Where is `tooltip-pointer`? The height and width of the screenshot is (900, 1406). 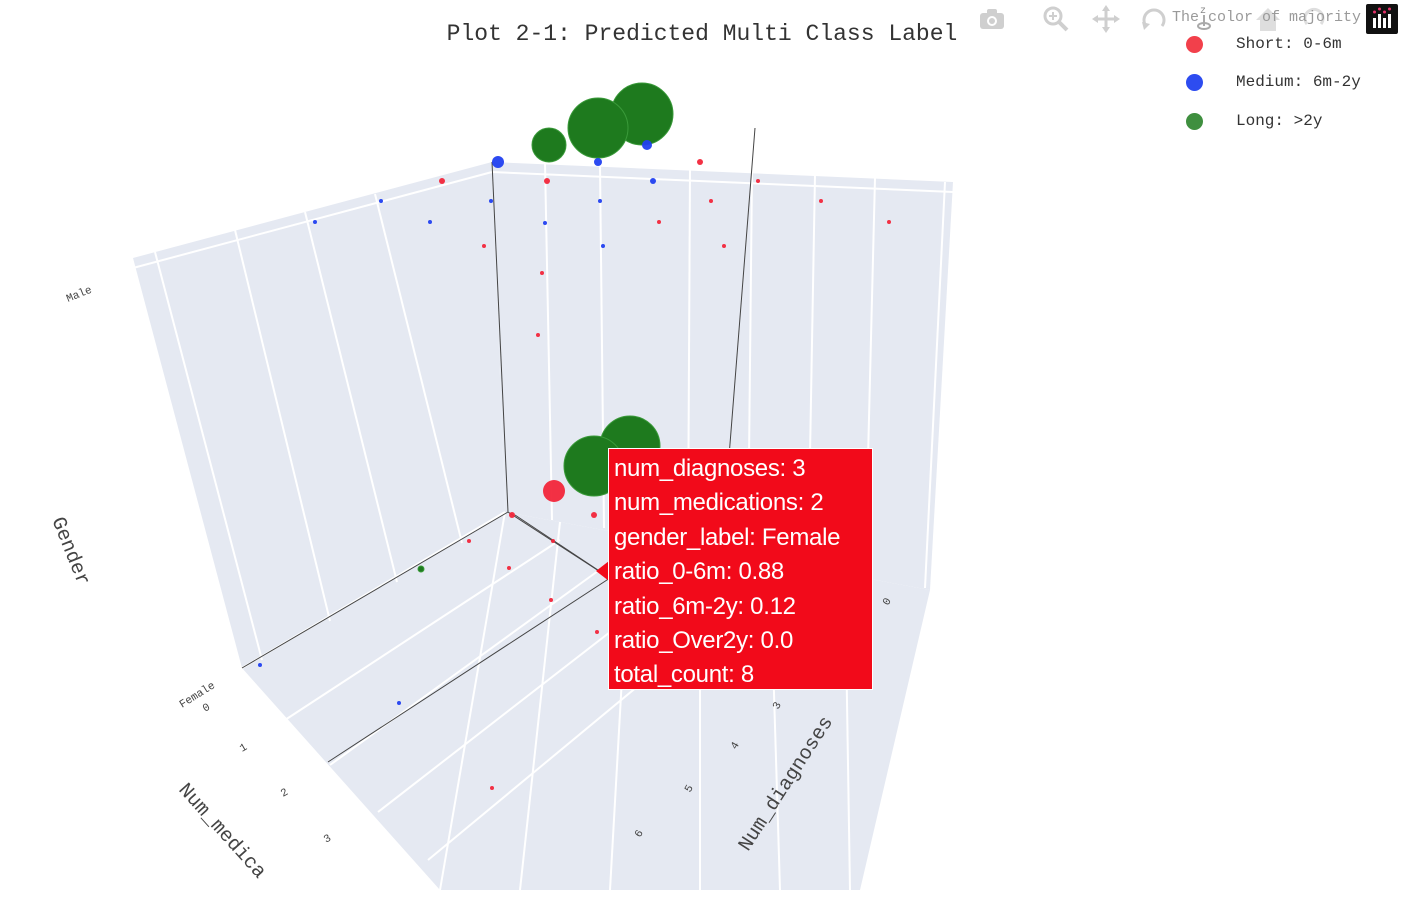
tooltip-pointer is located at coordinates (602, 571).